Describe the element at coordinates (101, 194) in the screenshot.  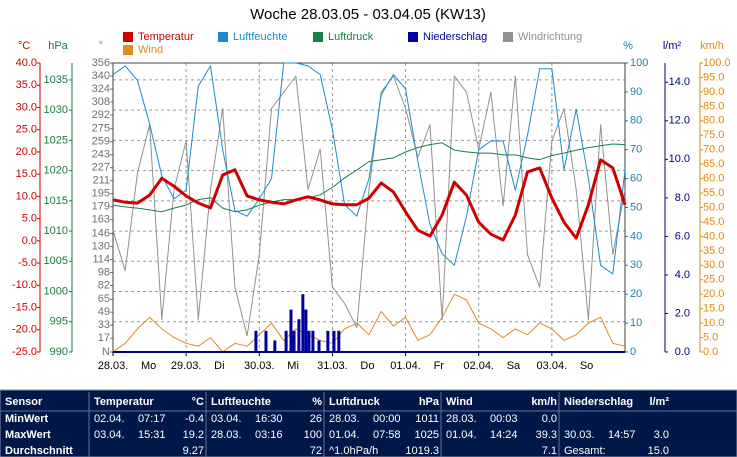
I see `y-tick-label: 195` at that location.